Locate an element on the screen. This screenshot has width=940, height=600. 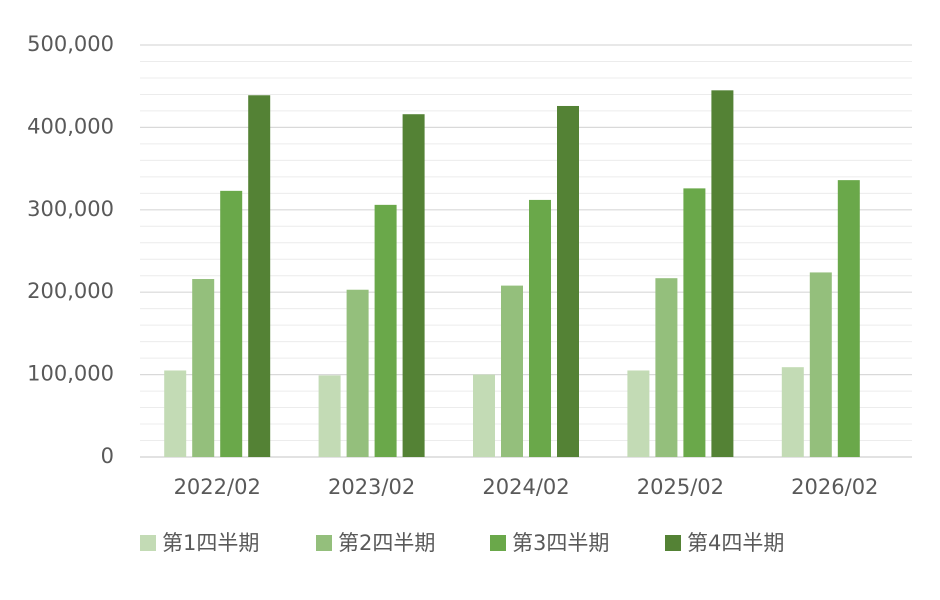
x-tick-label: 2022/02 is located at coordinates (217, 487).